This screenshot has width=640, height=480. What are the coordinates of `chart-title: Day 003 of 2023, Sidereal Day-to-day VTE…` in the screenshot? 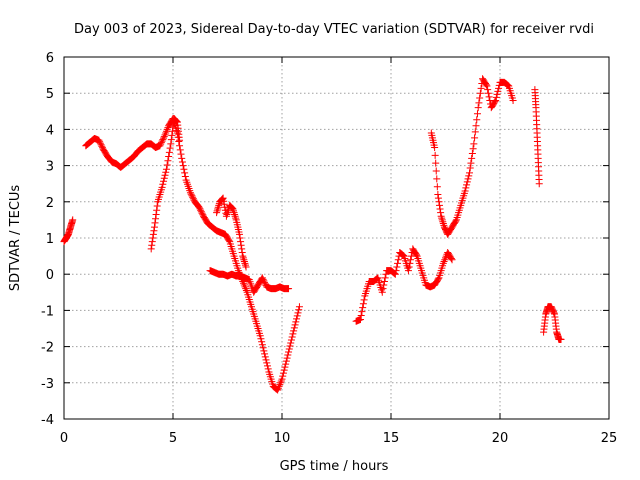 It's located at (334, 29).